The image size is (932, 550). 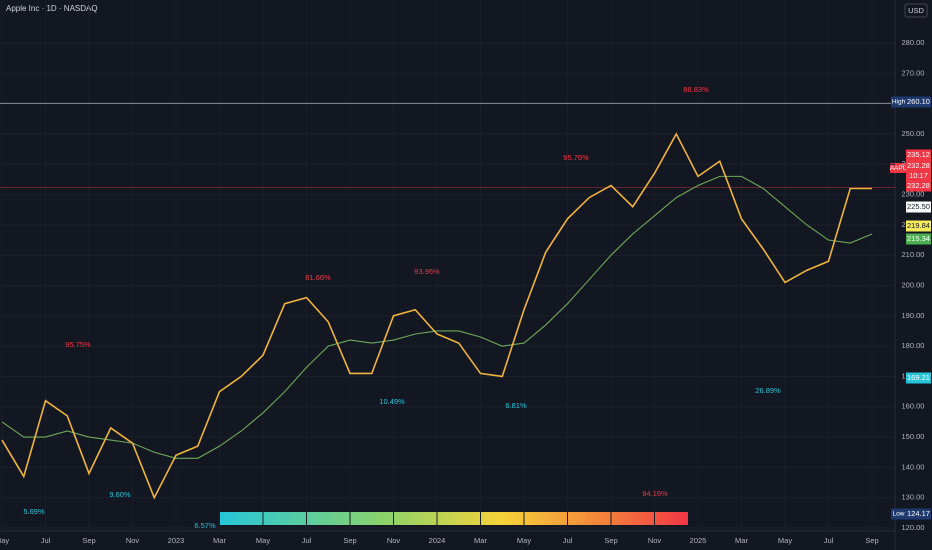 What do you see at coordinates (913, 466) in the screenshot?
I see `y-tick-label: 140.00` at bounding box center [913, 466].